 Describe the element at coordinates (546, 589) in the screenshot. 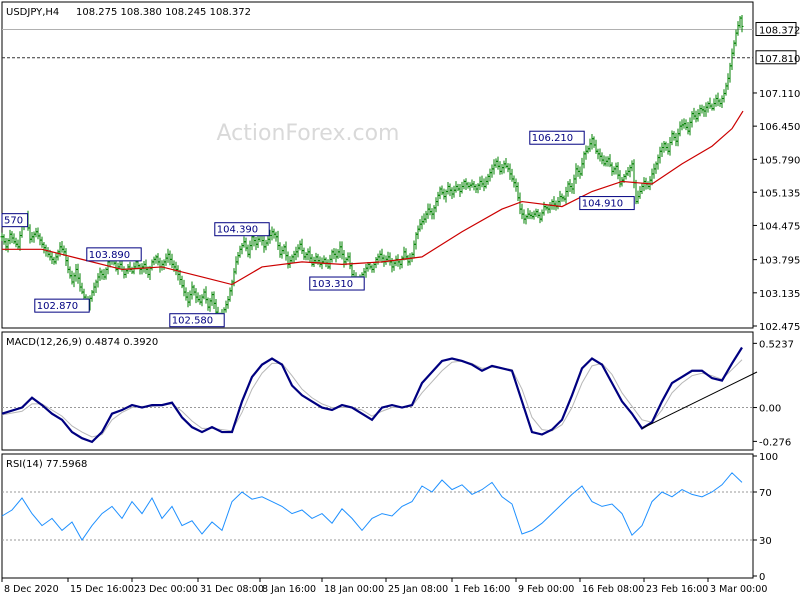

I see `x-tick-label: 9 Feb 00:00` at that location.